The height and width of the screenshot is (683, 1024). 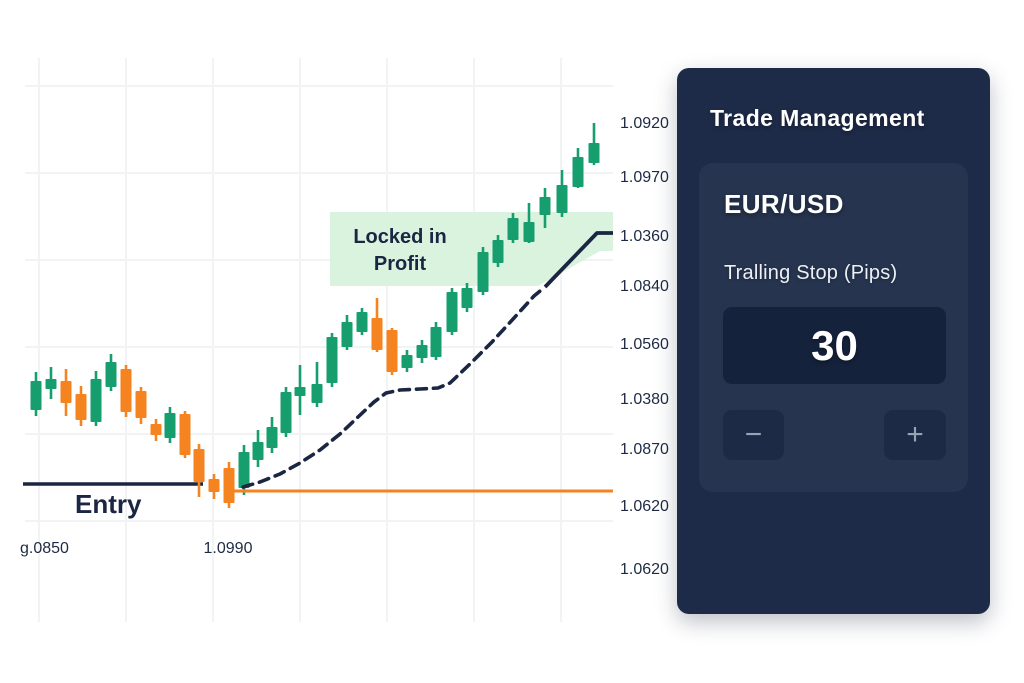 I want to click on pair-title: EUR/USD, so click(x=784, y=204).